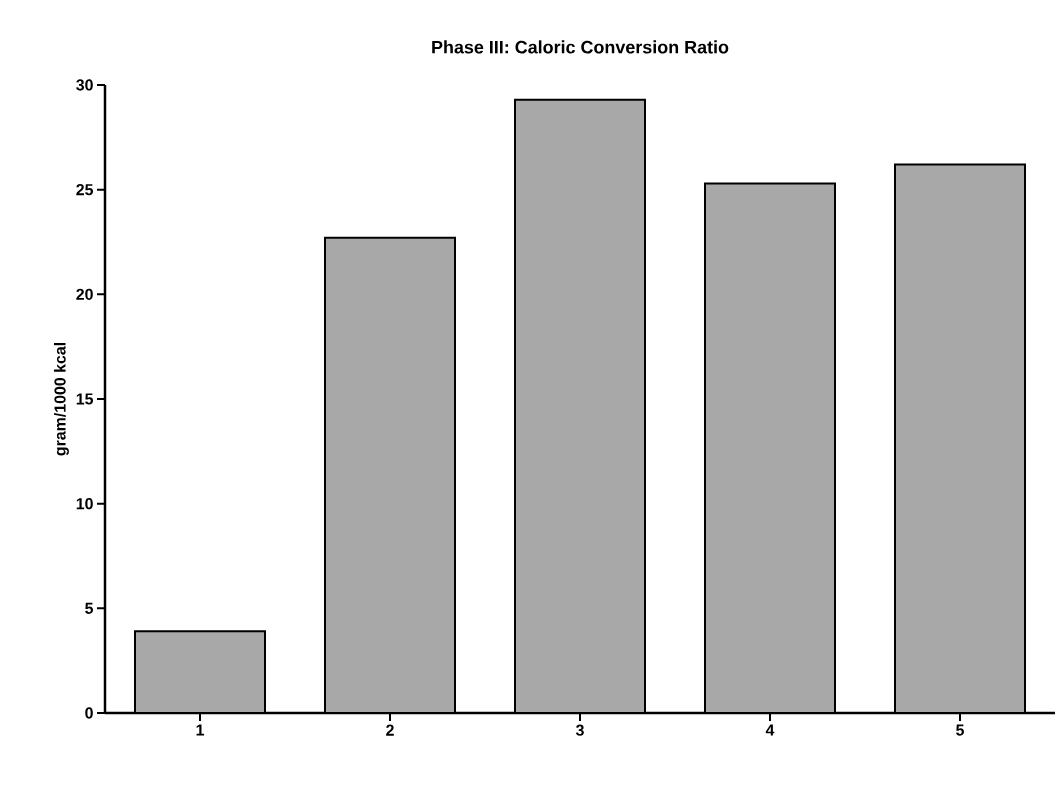  What do you see at coordinates (85, 399) in the screenshot?
I see `y-tick-label: 15` at bounding box center [85, 399].